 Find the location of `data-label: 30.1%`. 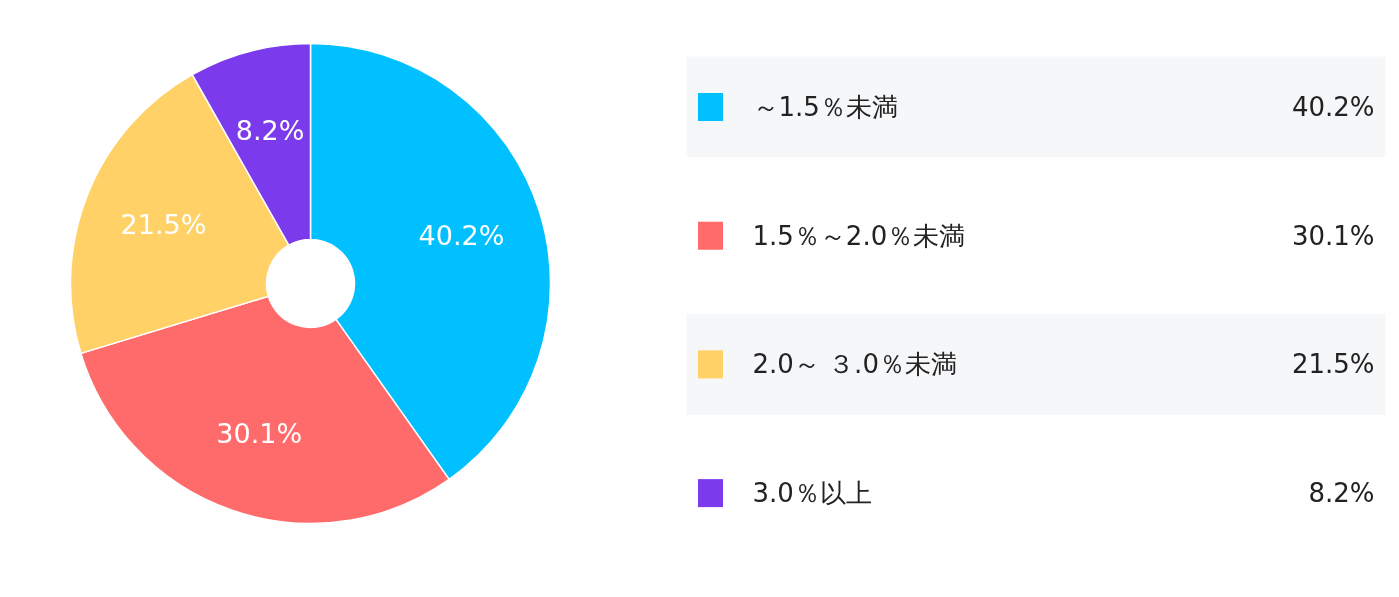

data-label: 30.1% is located at coordinates (259, 433).